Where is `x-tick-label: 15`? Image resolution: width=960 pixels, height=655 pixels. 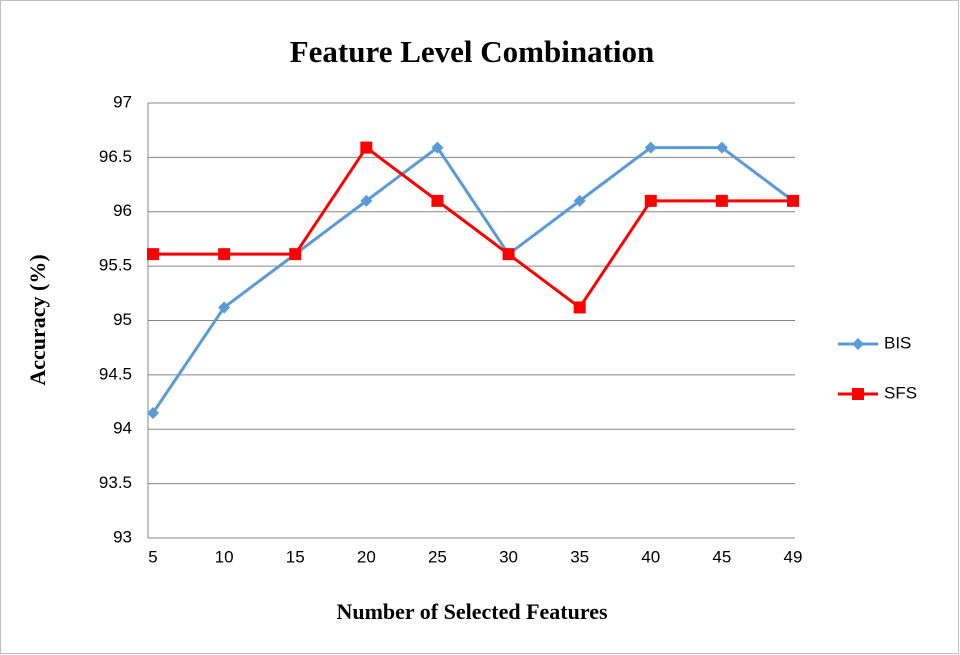
x-tick-label: 15 is located at coordinates (295, 556).